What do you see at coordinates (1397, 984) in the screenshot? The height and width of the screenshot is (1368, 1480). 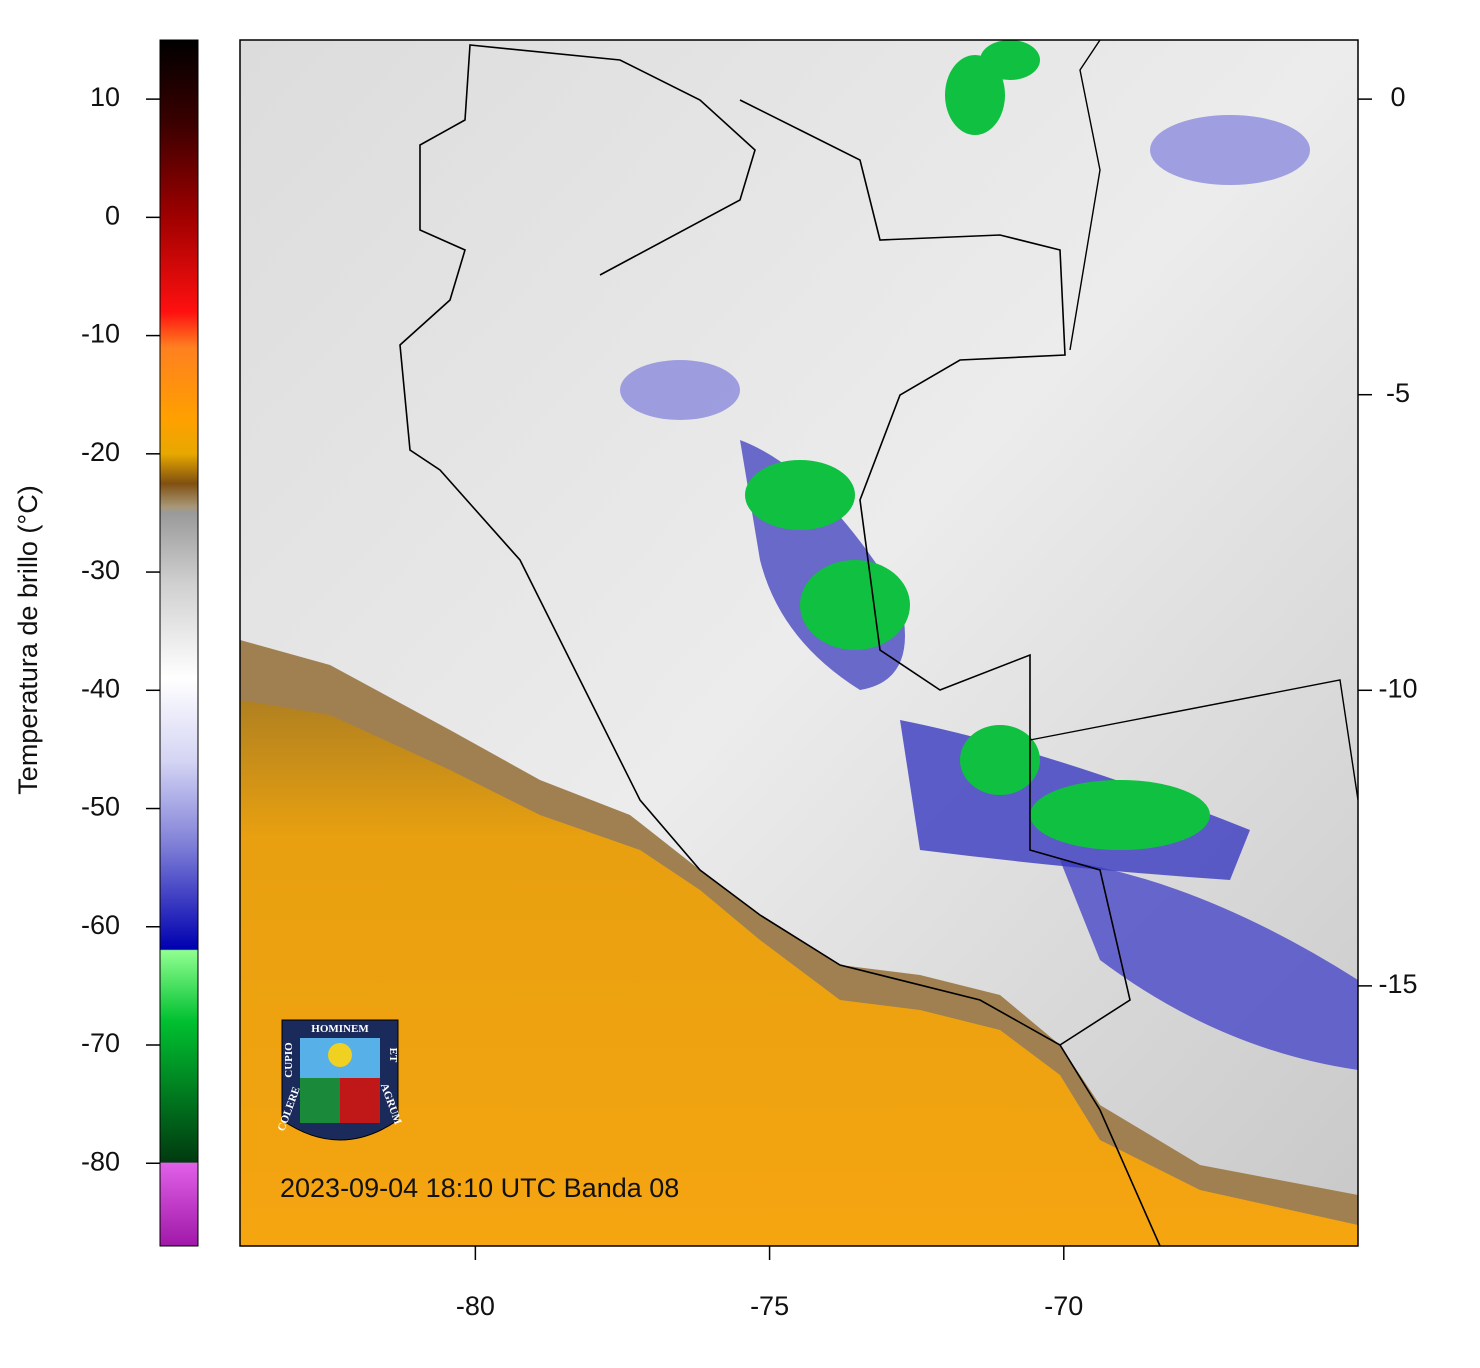 I see `y-tick-label: -15` at bounding box center [1397, 984].